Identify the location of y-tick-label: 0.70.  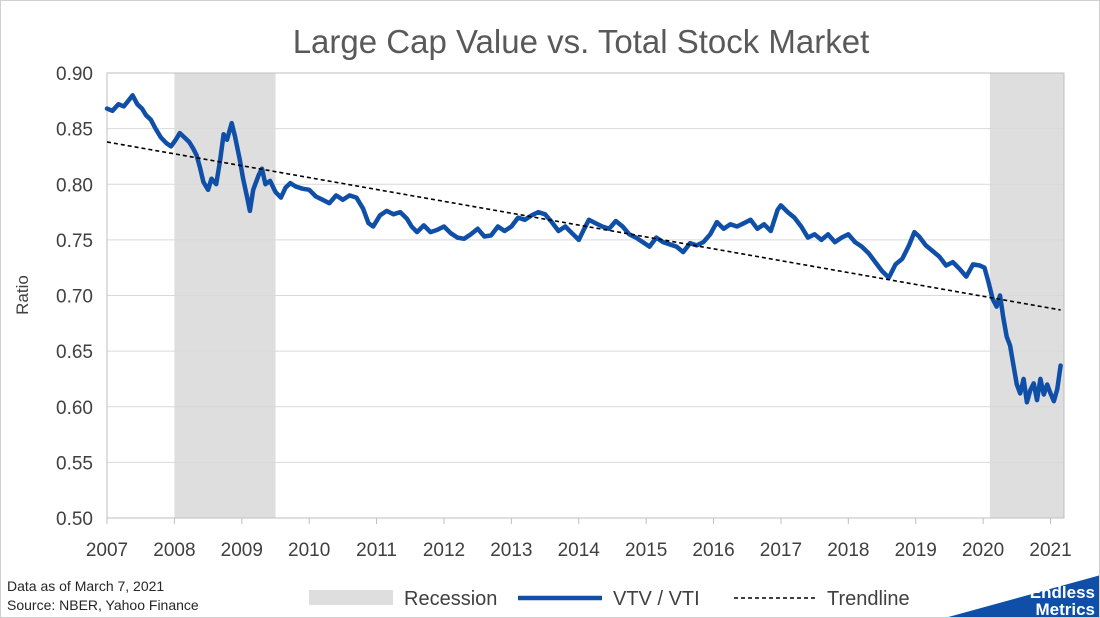
(74, 297).